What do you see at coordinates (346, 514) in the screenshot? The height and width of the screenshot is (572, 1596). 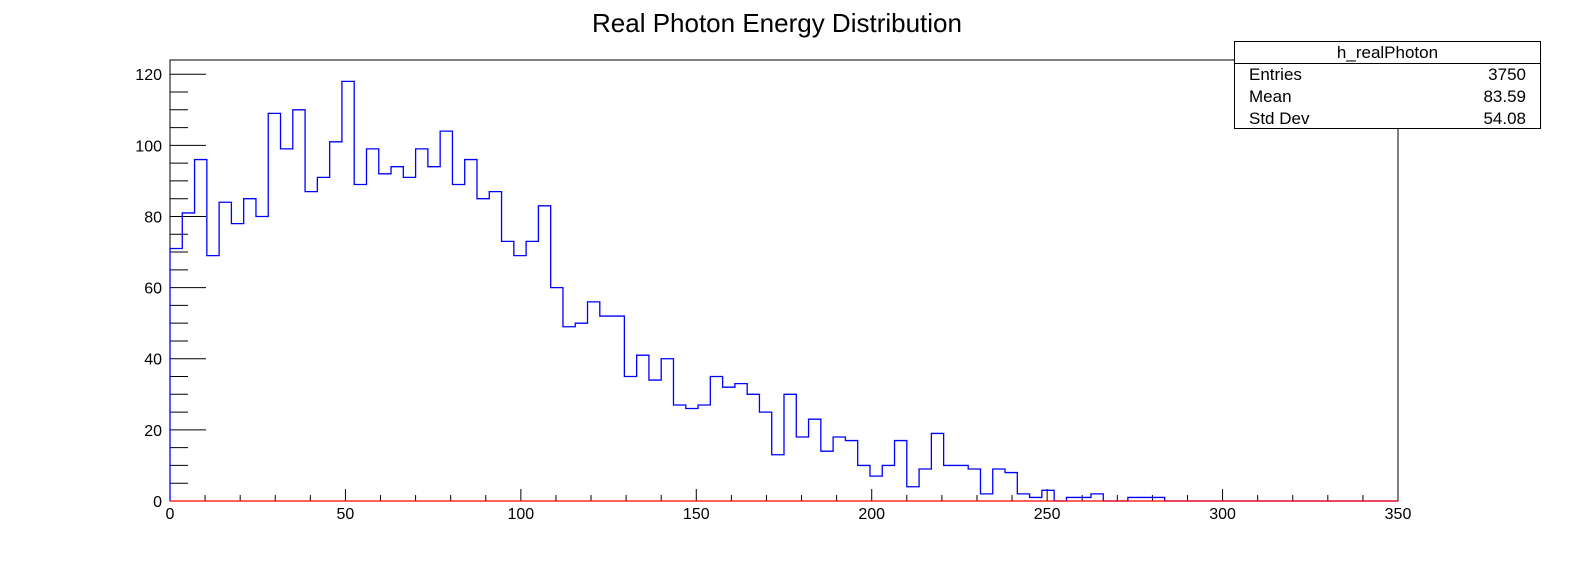 I see `x-tick-label: 50` at bounding box center [346, 514].